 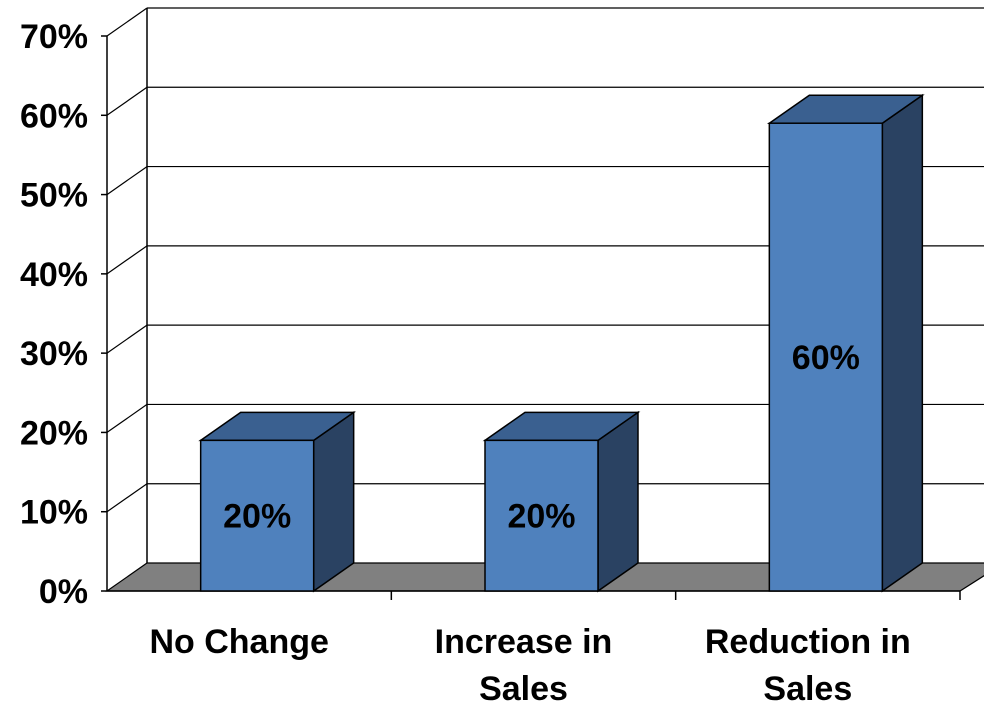 What do you see at coordinates (54, 275) in the screenshot?
I see `y-tick-label: 40%` at bounding box center [54, 275].